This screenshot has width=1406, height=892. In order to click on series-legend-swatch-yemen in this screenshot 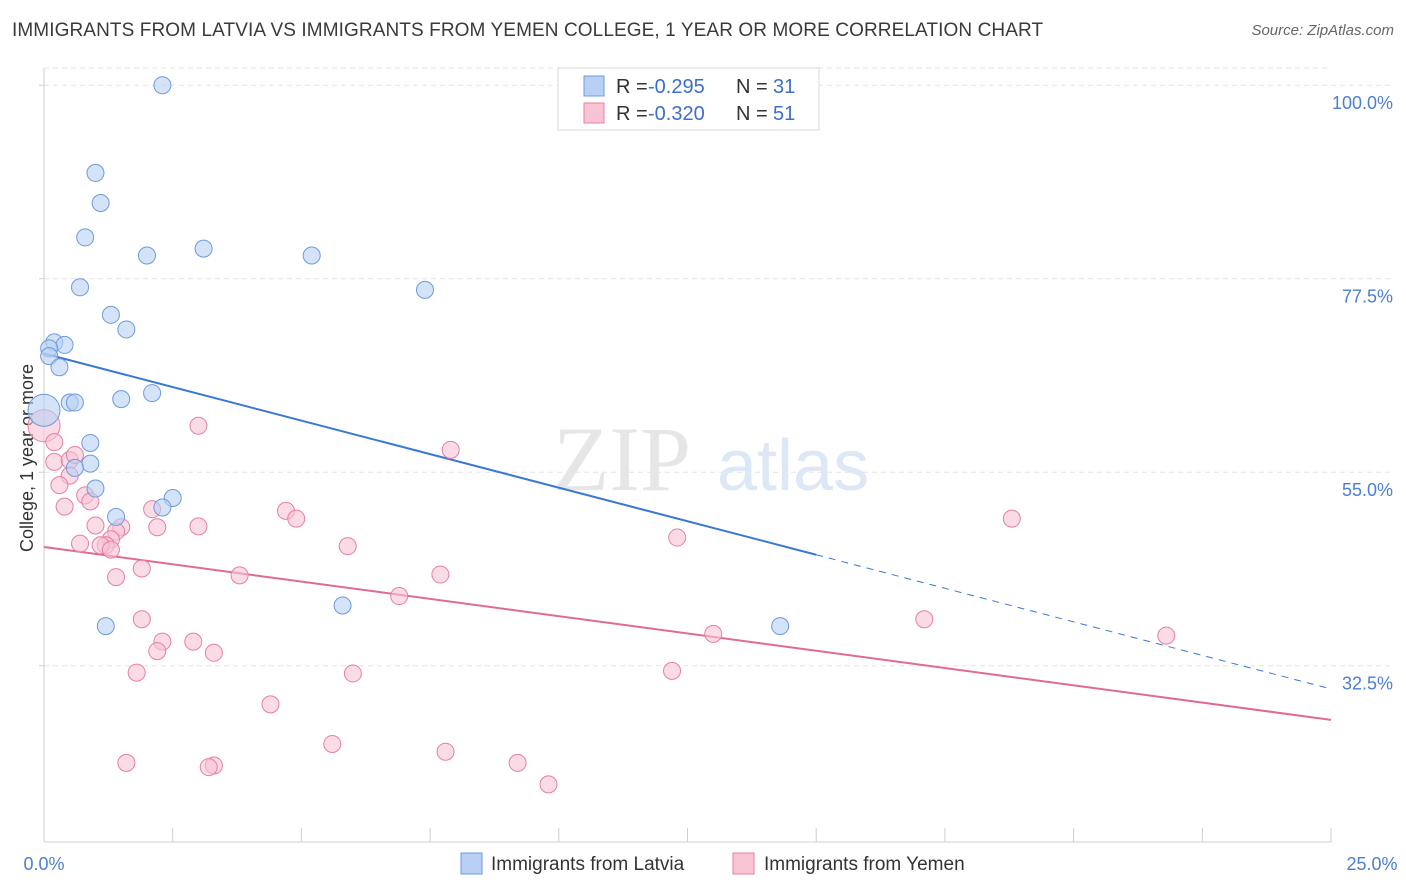, I will do `click(743, 863)`.